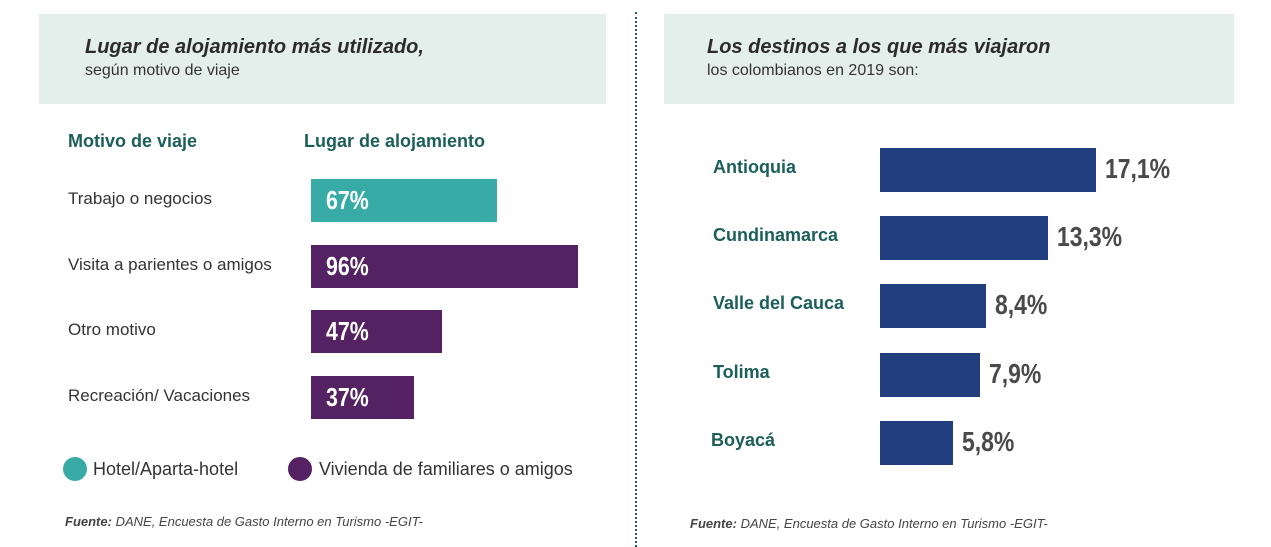 This screenshot has height=547, width=1271. What do you see at coordinates (162, 70) in the screenshot?
I see `left-header-subtitle: según motivo de viaje` at bounding box center [162, 70].